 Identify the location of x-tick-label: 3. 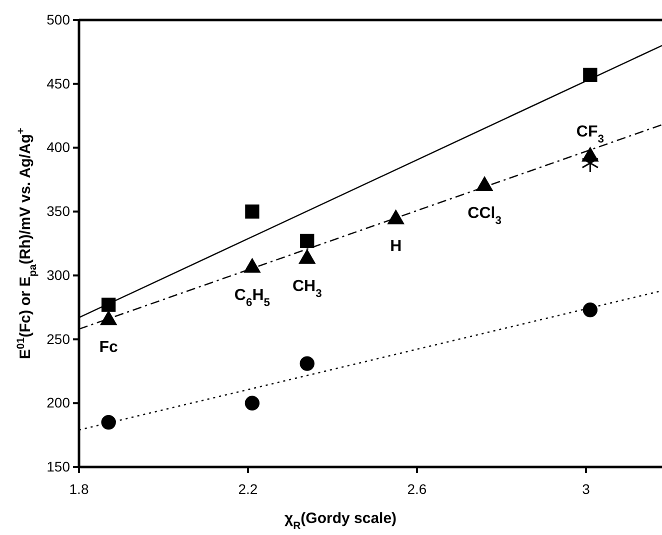
(586, 489).